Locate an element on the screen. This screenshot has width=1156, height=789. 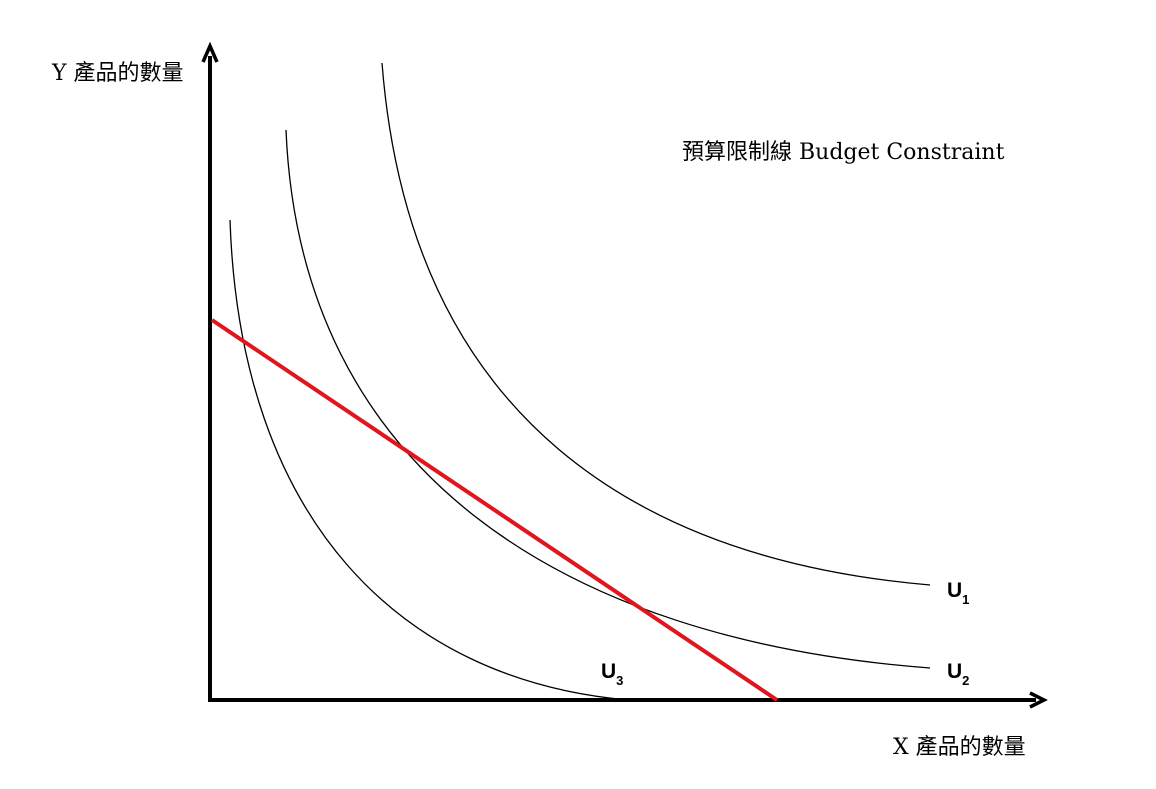
curve-label: U2 is located at coordinates (958, 674).